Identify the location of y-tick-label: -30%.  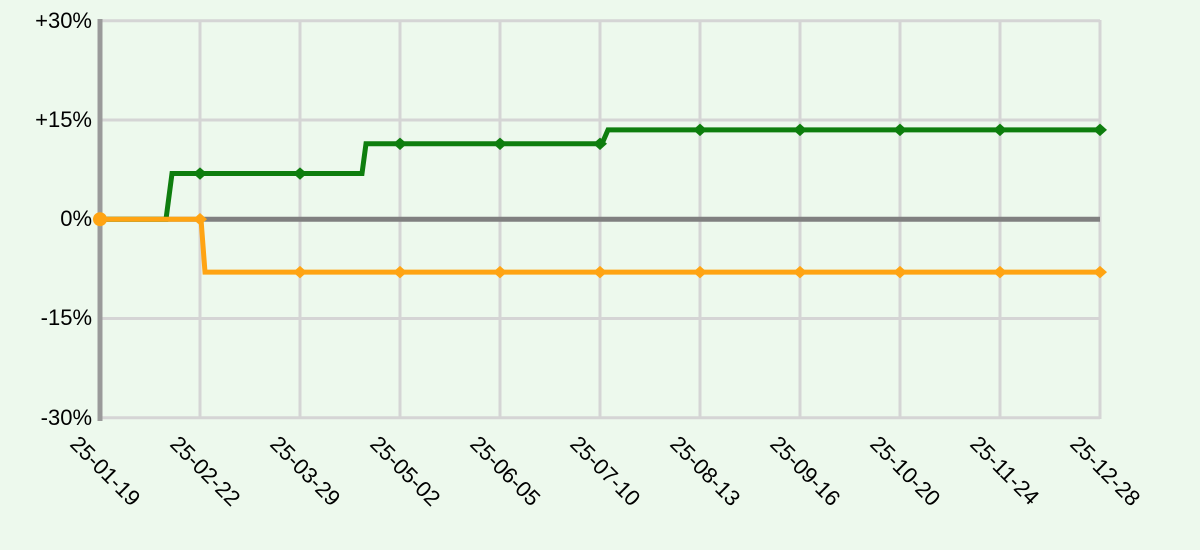
(66, 417).